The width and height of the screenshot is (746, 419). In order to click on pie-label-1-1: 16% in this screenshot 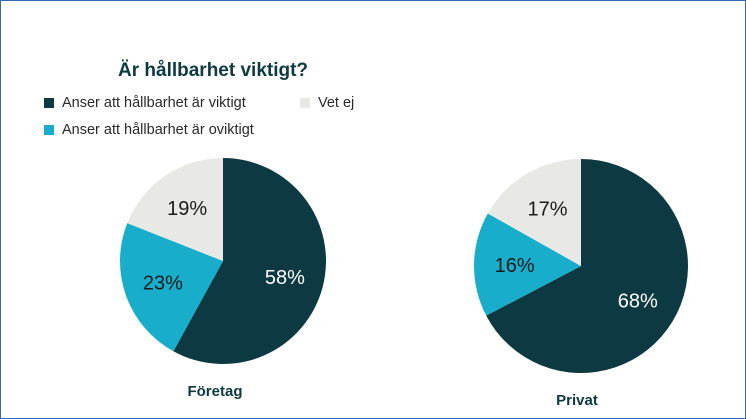, I will do `click(515, 266)`.